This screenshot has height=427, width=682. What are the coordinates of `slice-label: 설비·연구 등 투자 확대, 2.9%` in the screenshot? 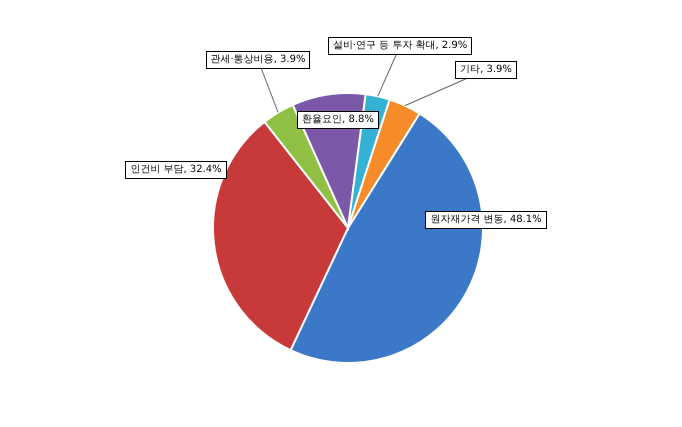 It's located at (400, 46).